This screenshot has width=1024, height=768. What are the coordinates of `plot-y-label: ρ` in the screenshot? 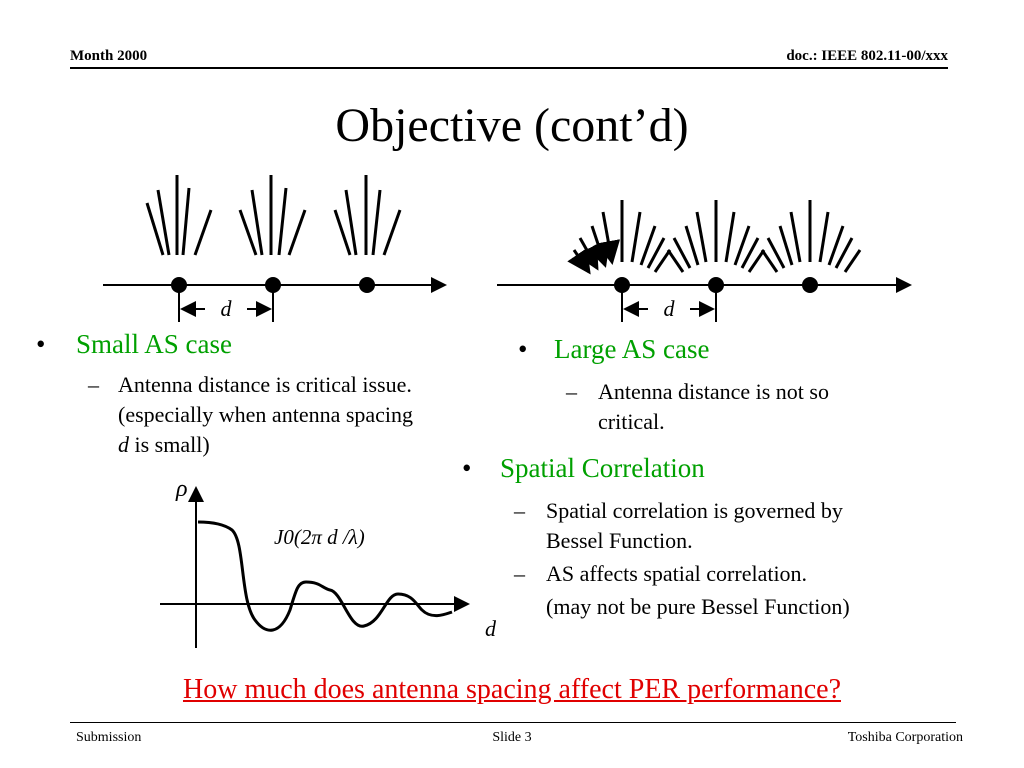 It's located at (181, 489).